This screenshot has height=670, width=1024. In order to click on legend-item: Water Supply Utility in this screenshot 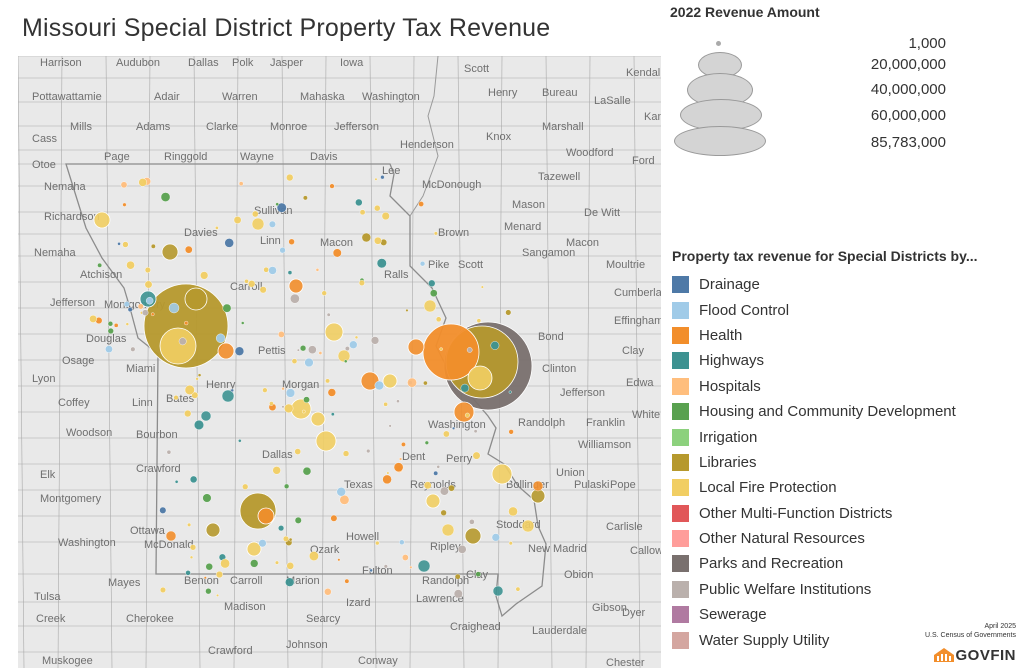, I will do `click(847, 639)`.